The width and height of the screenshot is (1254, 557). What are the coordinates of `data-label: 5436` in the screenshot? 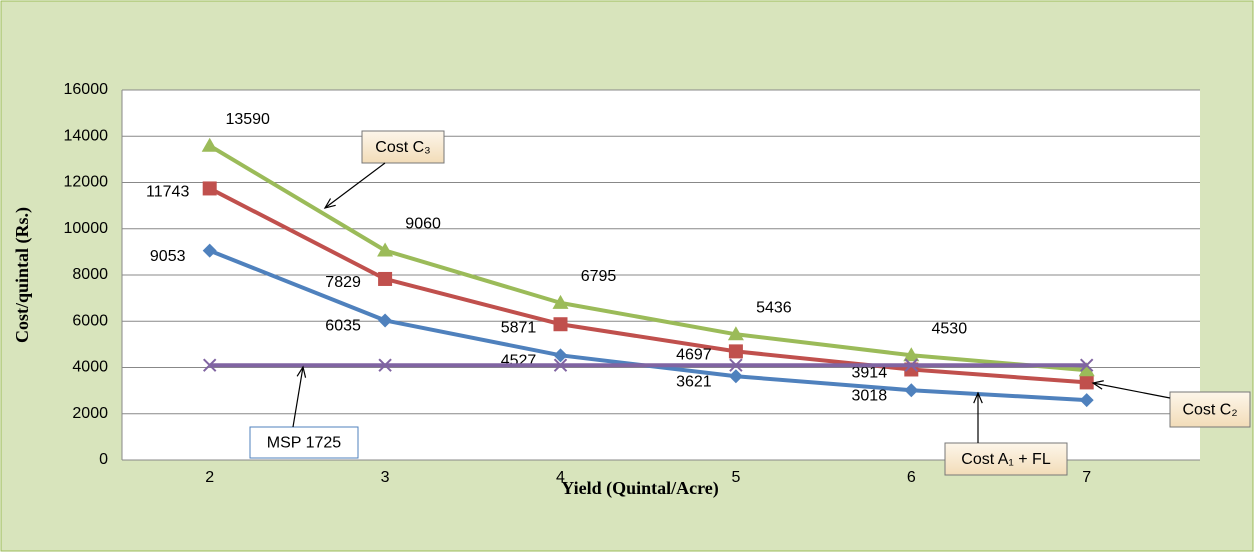 It's located at (774, 308).